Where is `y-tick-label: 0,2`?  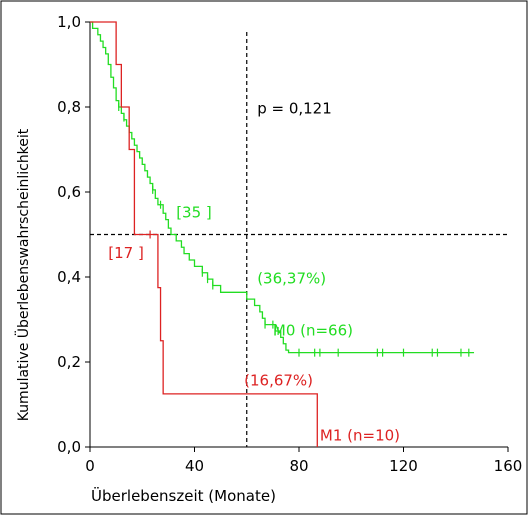
y-tick-label: 0,2 is located at coordinates (69, 362).